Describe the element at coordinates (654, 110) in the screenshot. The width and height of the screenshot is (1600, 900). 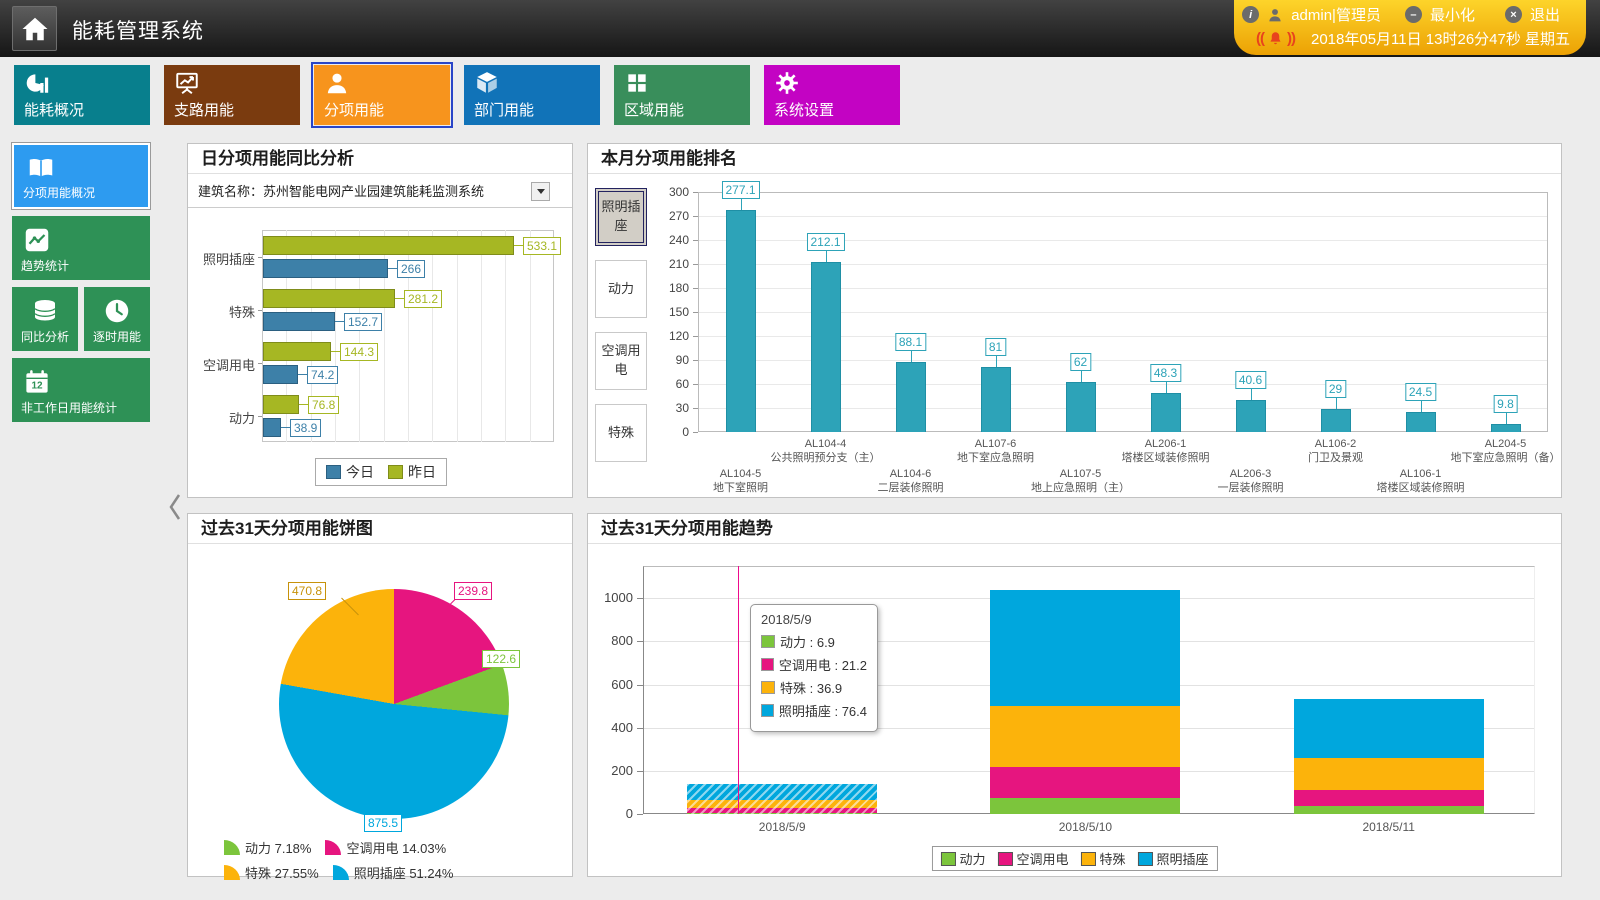
I see `nav-label: 区域用能` at that location.